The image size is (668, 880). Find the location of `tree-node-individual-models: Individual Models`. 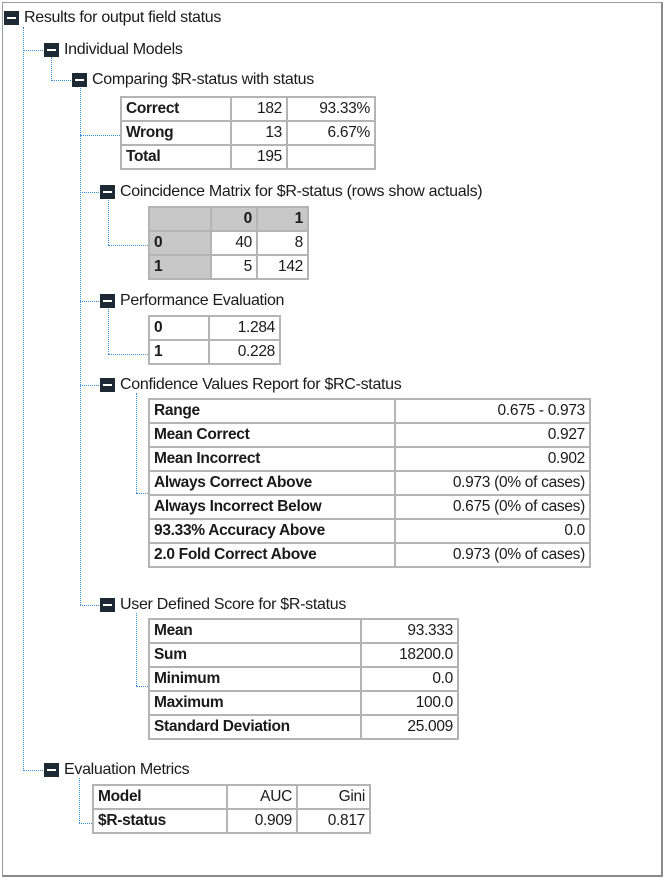

tree-node-individual-models: Individual Models is located at coordinates (113, 50).